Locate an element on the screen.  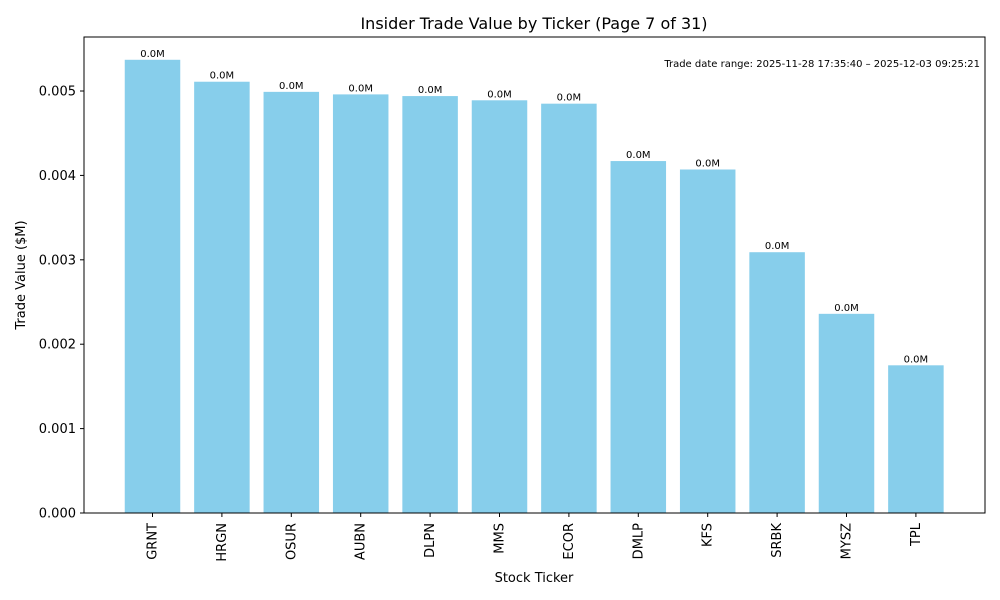
bar-tpl is located at coordinates (916, 439).